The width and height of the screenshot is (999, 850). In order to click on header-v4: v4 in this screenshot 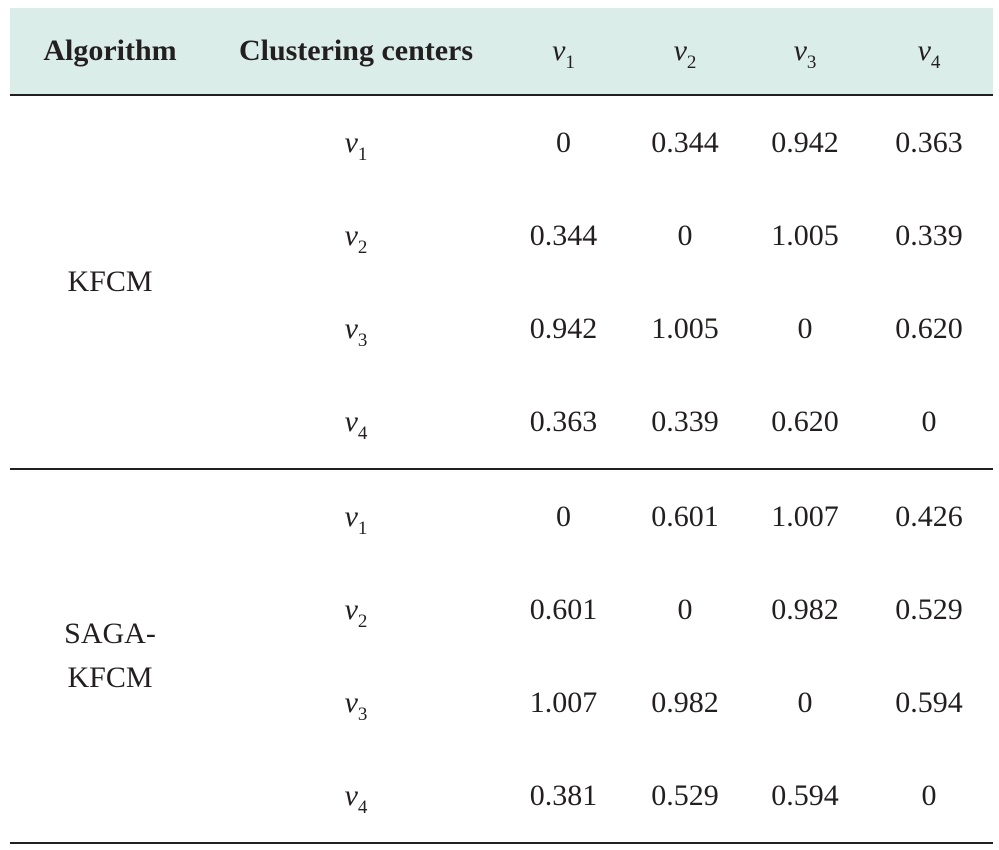, I will do `click(929, 51)`.